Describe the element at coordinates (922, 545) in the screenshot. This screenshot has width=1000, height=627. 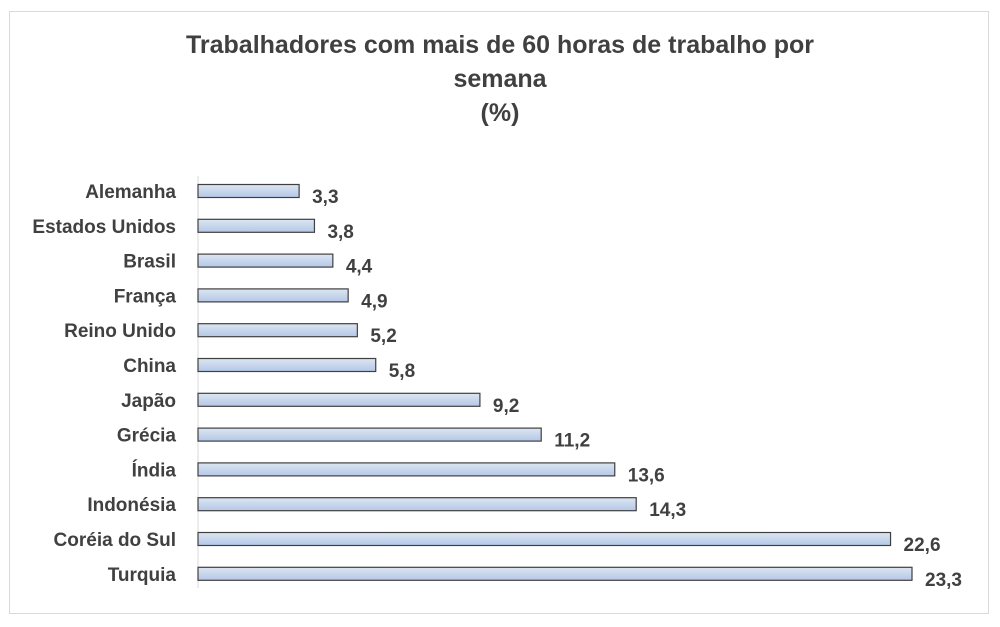
I see `value-label: 22,6` at that location.